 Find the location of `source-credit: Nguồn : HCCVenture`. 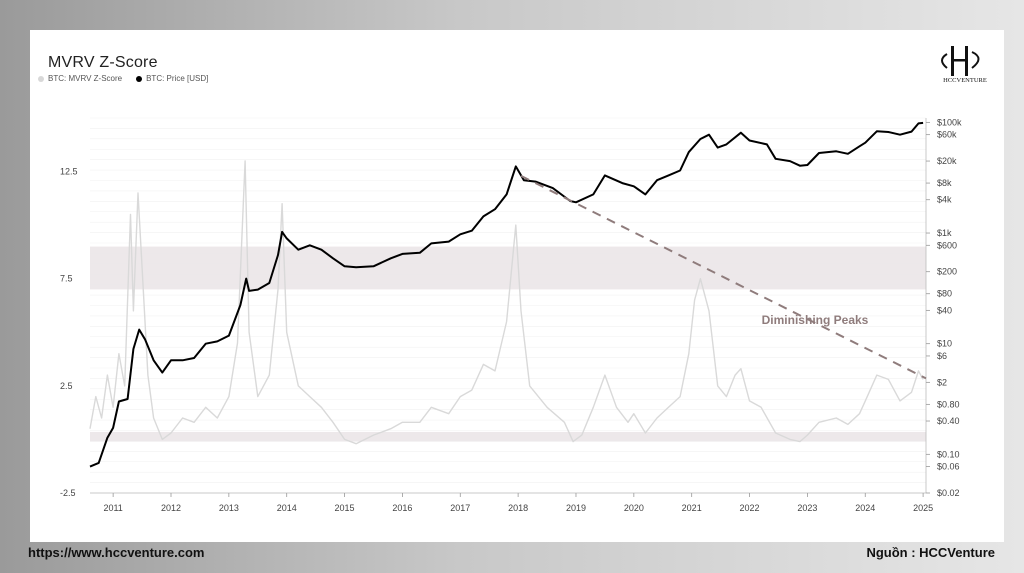

source-credit: Nguồn : HCCVenture is located at coordinates (930, 552).